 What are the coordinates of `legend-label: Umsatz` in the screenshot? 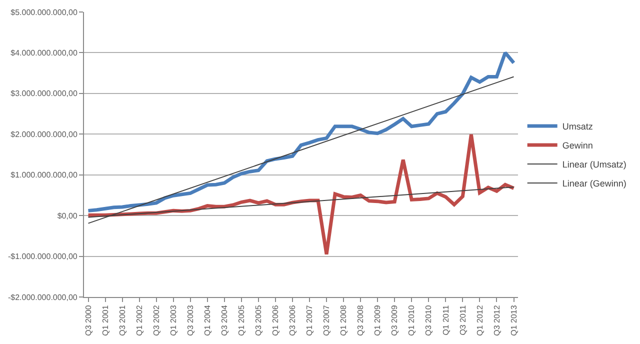 It's located at (578, 127).